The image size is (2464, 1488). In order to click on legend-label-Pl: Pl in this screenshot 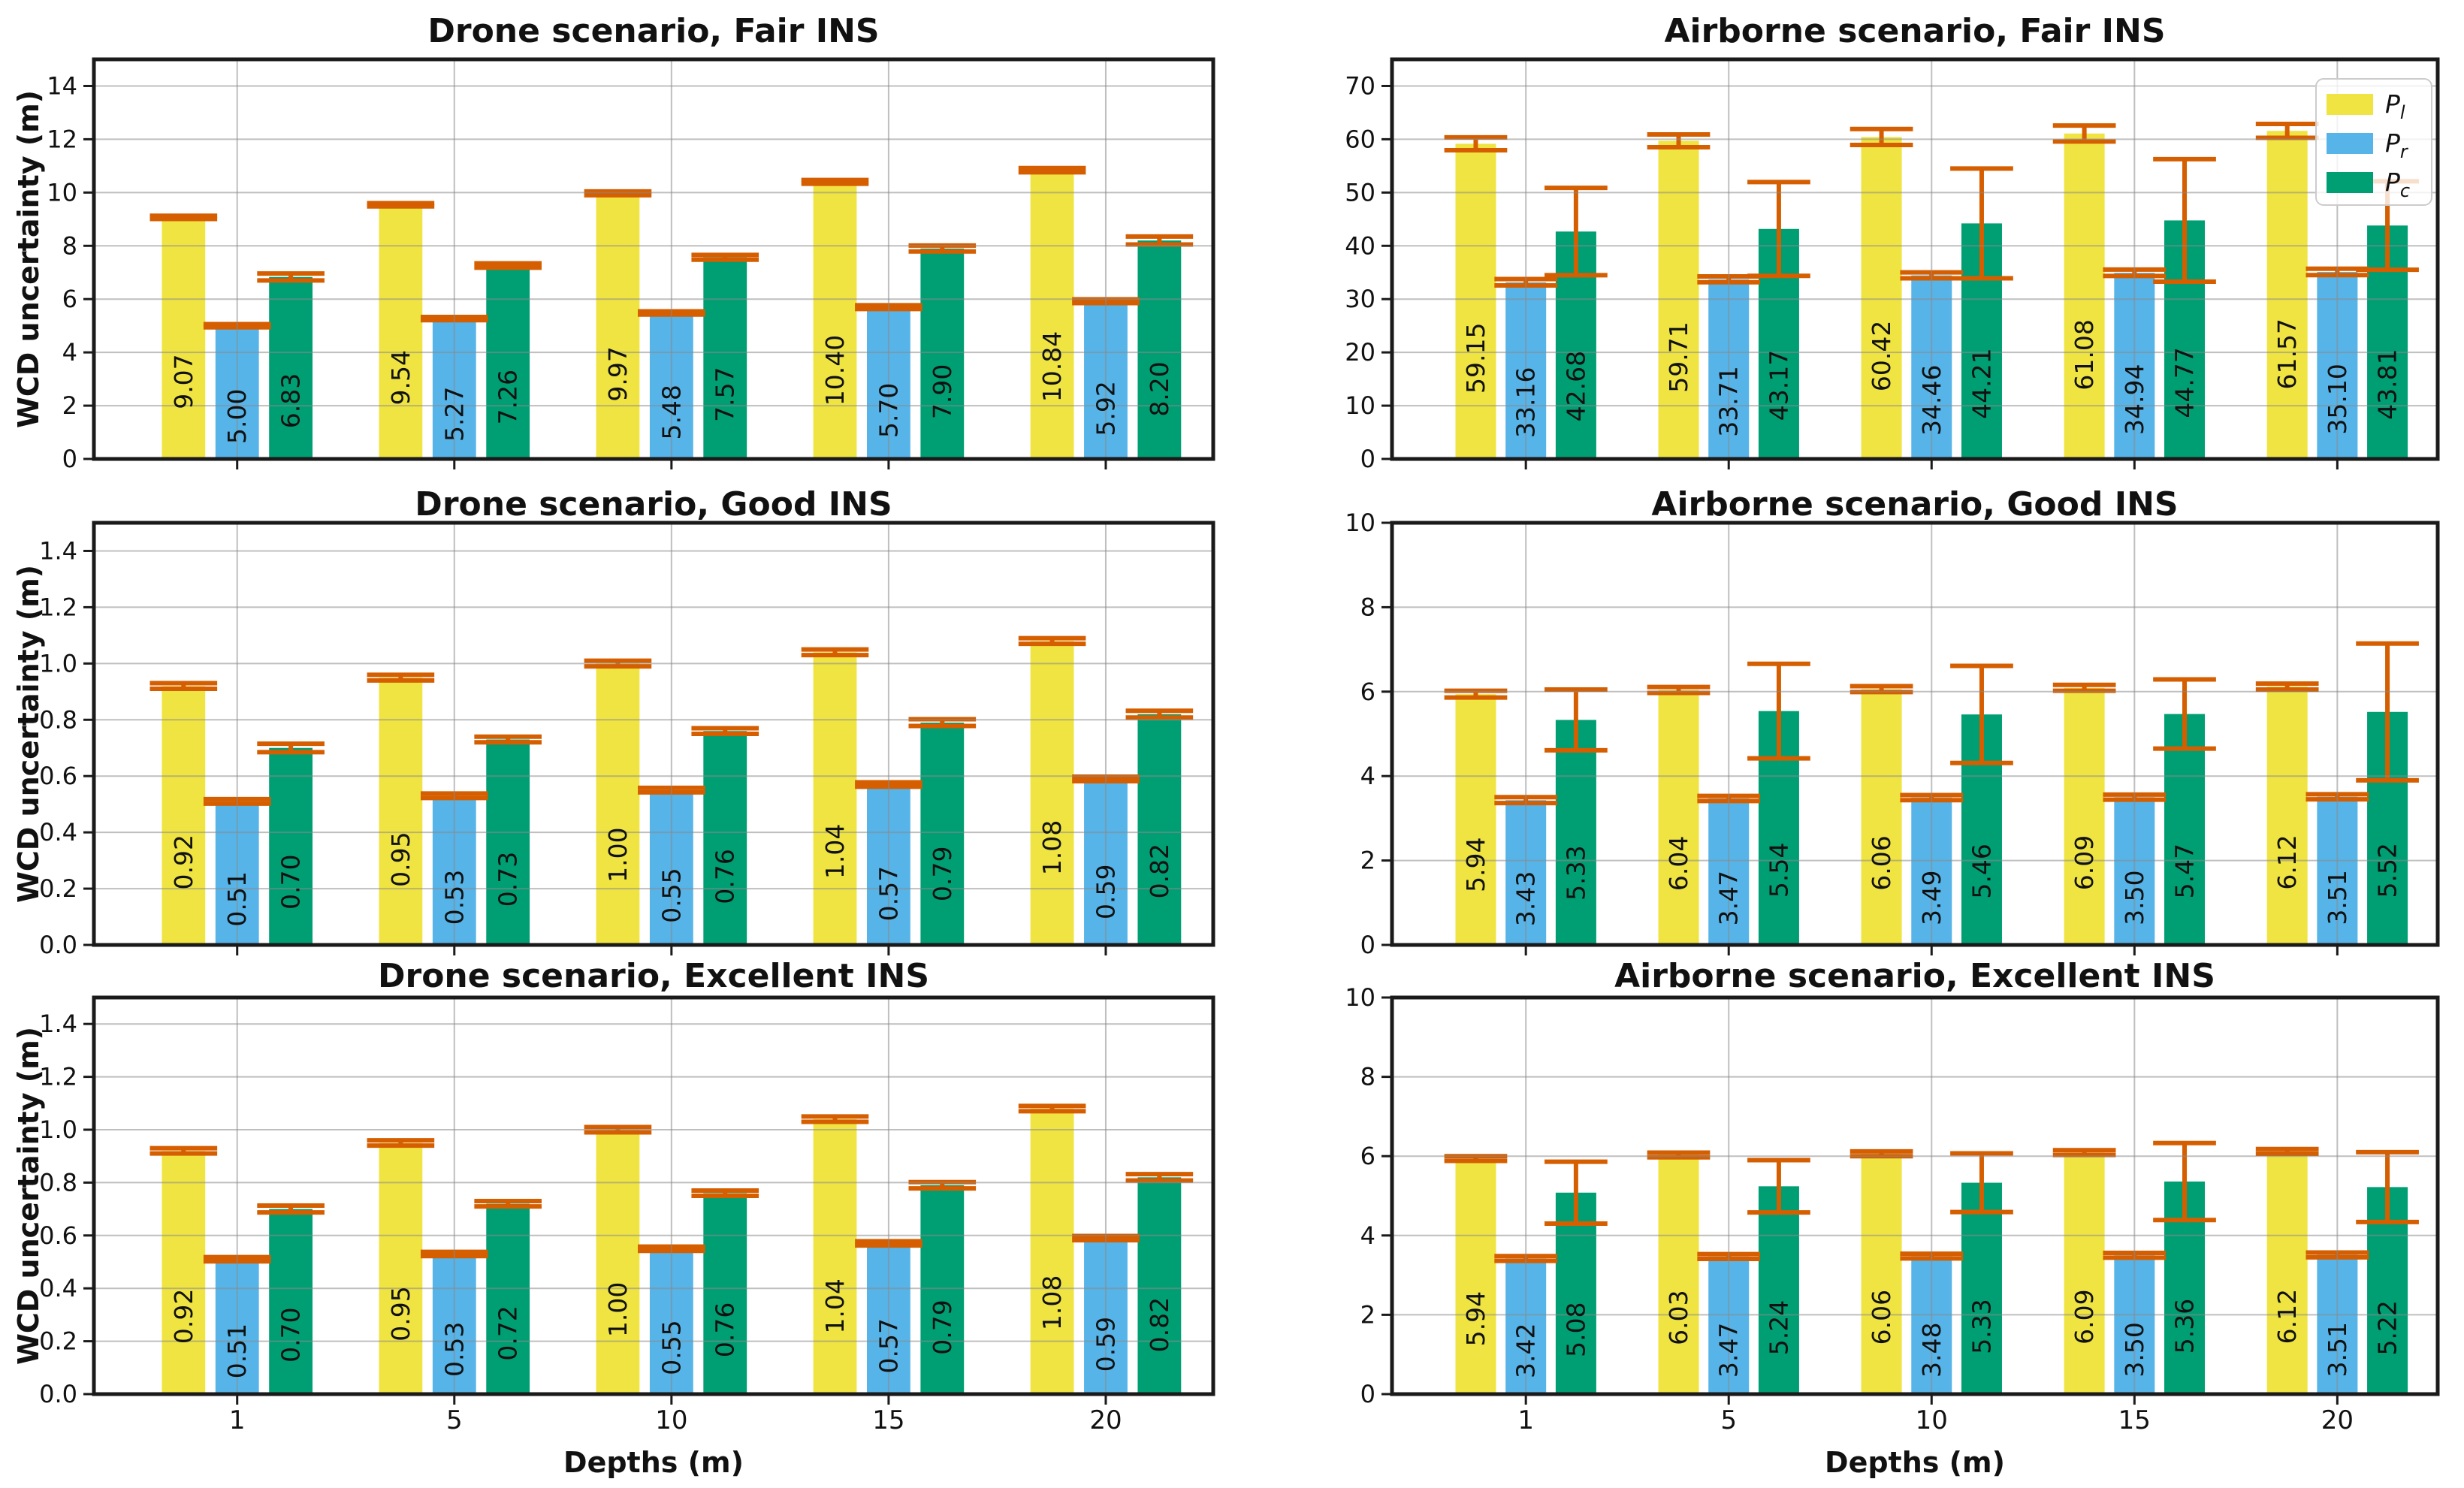, I will do `click(2395, 106)`.